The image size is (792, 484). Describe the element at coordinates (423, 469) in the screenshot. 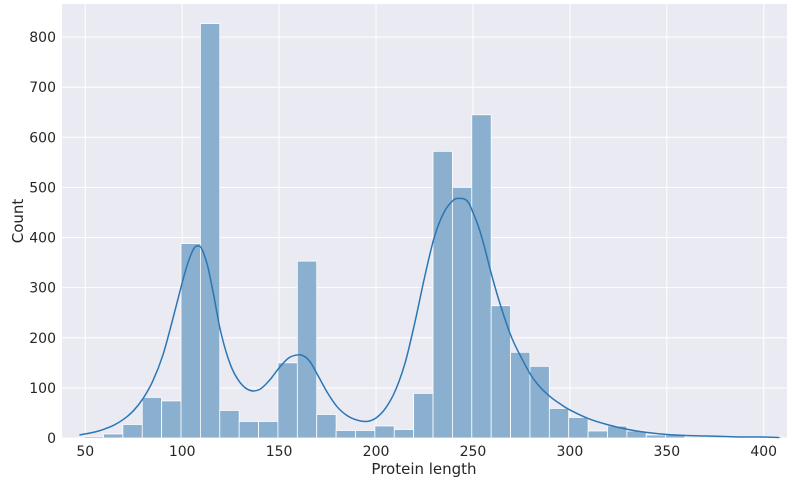

I see `x-axis-title: Protein length` at that location.